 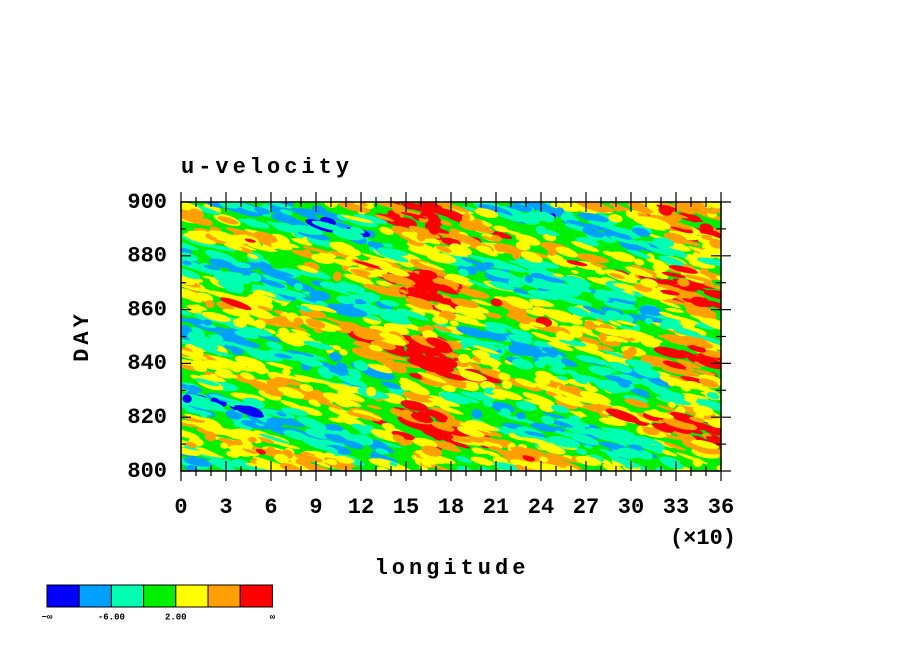 I want to click on colorbar-swatch, so click(x=63, y=596).